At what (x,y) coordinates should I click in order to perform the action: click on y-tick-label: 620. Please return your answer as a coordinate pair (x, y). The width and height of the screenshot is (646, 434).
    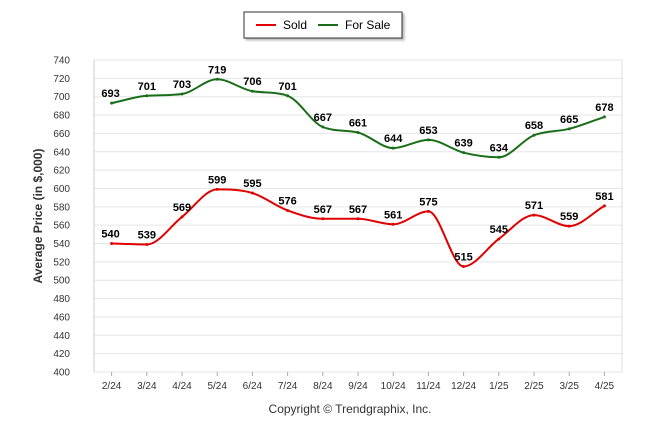
    Looking at the image, I should click on (61, 171).